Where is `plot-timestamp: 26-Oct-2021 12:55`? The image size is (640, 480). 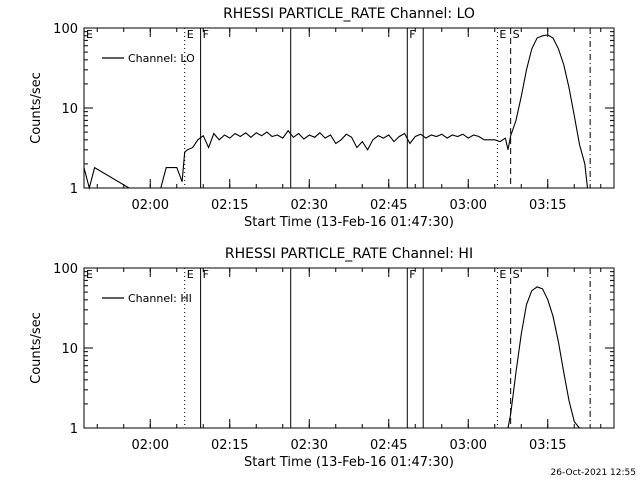 plot-timestamp: 26-Oct-2021 12:55 is located at coordinates (593, 473).